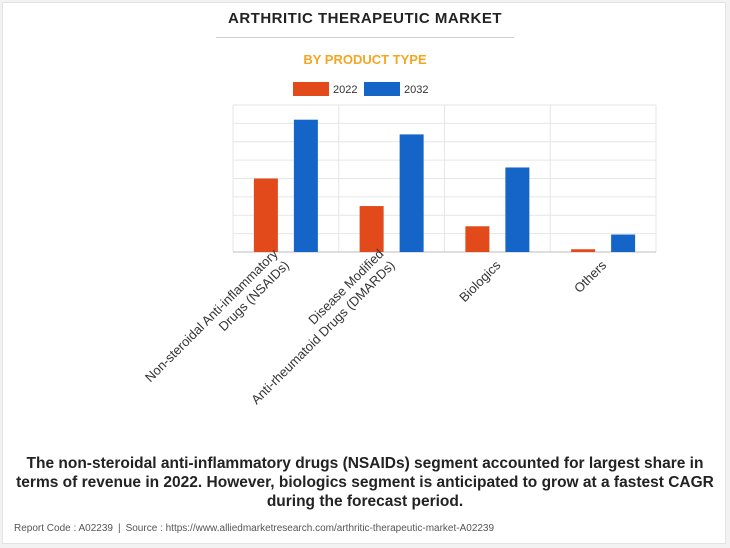  Describe the element at coordinates (365, 18) in the screenshot. I see `chart-title: ARTHRITIC THERAPEUTIC MARKET` at that location.